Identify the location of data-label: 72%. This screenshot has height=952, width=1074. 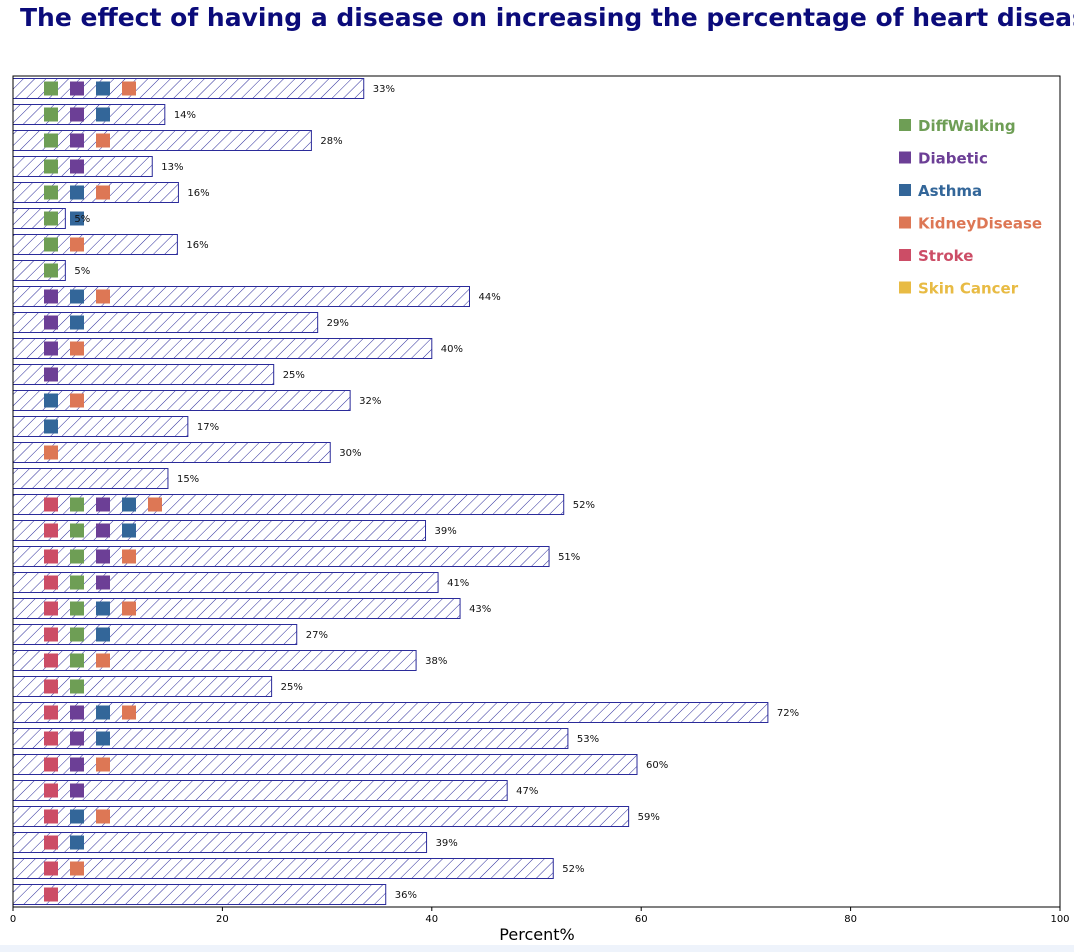
(788, 713).